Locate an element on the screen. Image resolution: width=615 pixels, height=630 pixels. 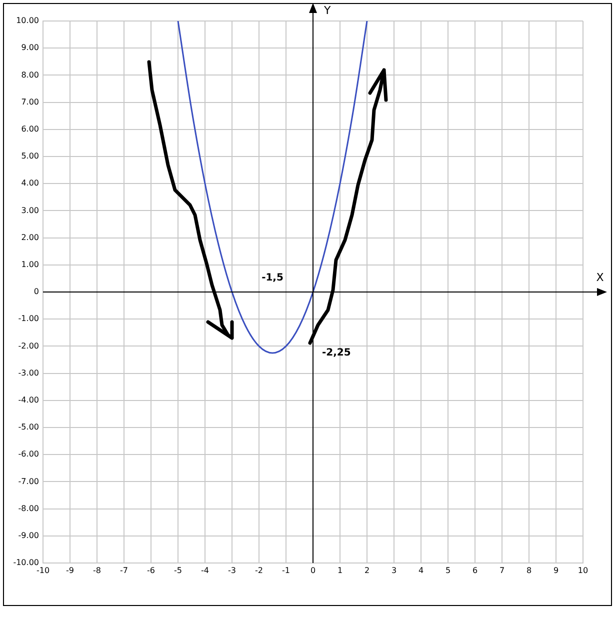
y-tick-label: -1.00 is located at coordinates (28, 319).